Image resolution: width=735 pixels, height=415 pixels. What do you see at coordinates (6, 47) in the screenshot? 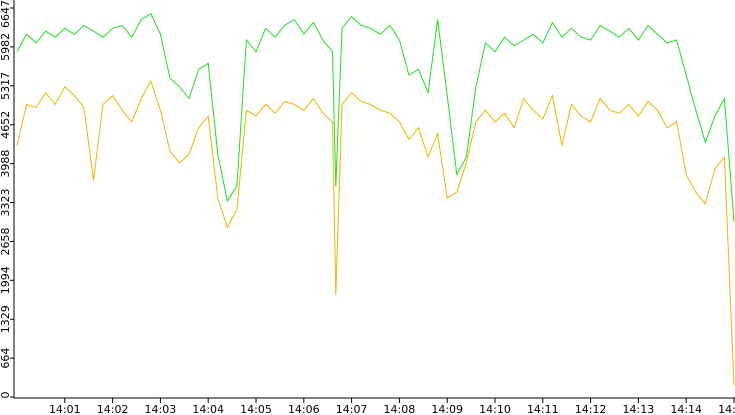
I see `y-tick-label: 5982` at bounding box center [6, 47].